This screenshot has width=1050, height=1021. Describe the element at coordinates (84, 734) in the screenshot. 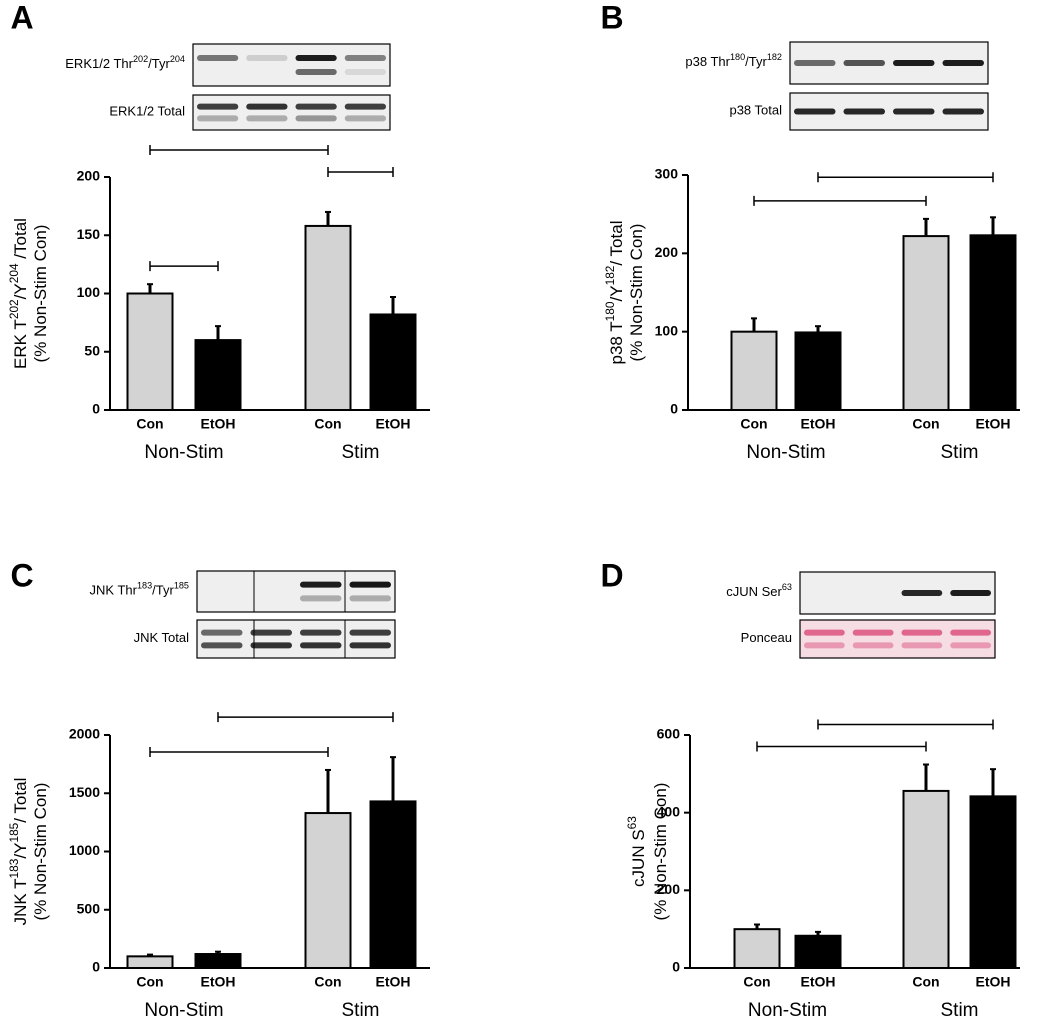

I see `y-tick-label: 2000` at that location.